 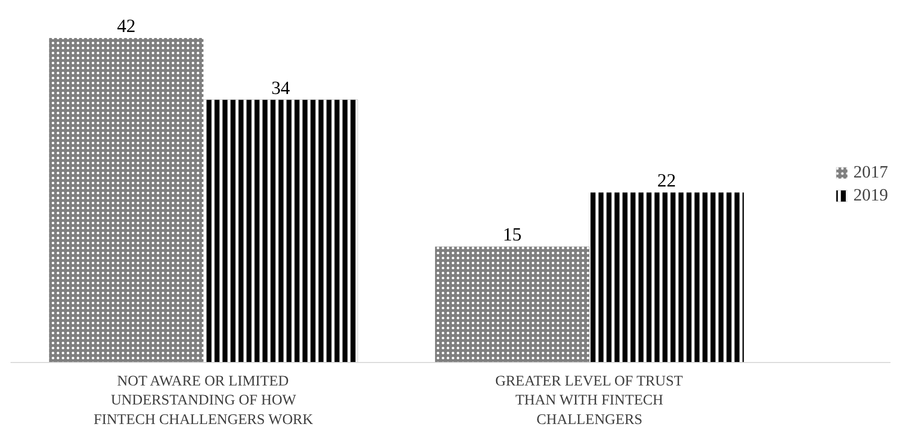 What do you see at coordinates (512, 235) in the screenshot?
I see `data-label: 15` at bounding box center [512, 235].